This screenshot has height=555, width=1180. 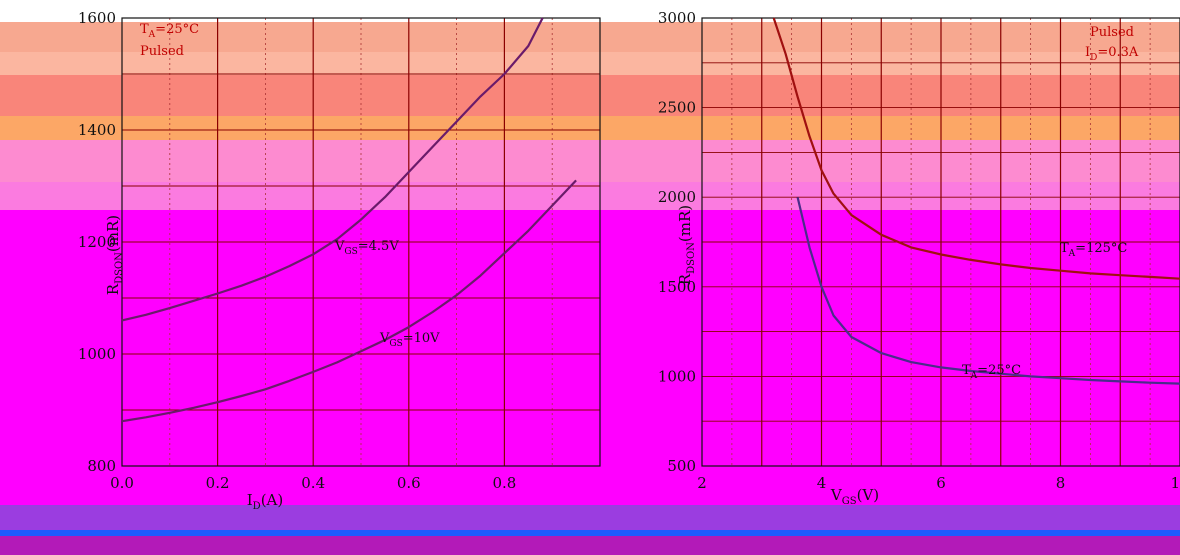 I want to click on right-id-annotation: ID=0.3A, so click(x=1112, y=54).